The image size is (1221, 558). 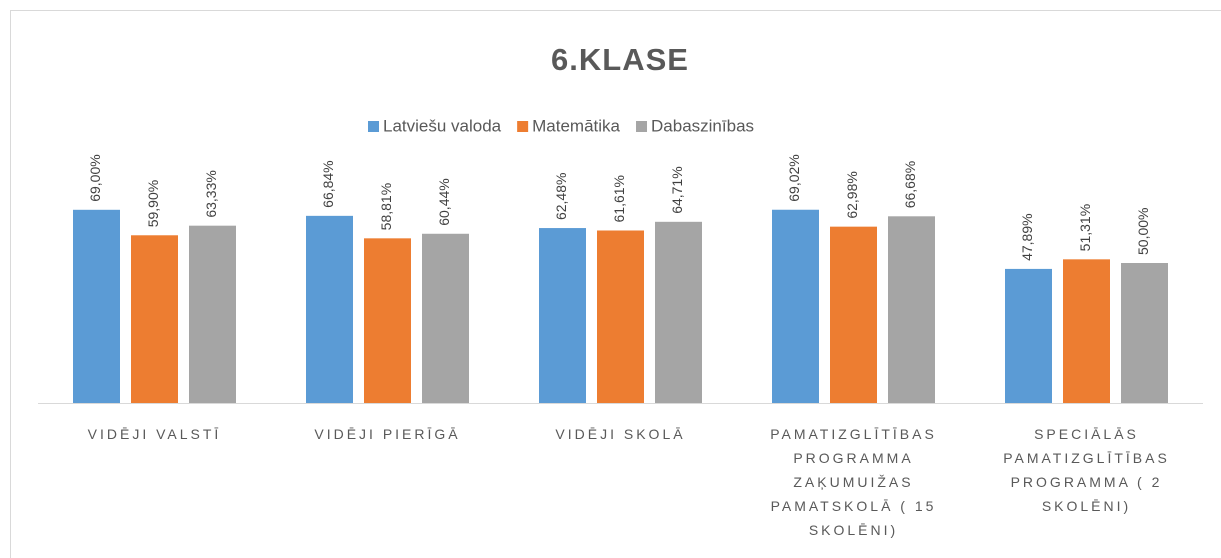 I want to click on chart-title: 6.KLASE, so click(x=620, y=59).